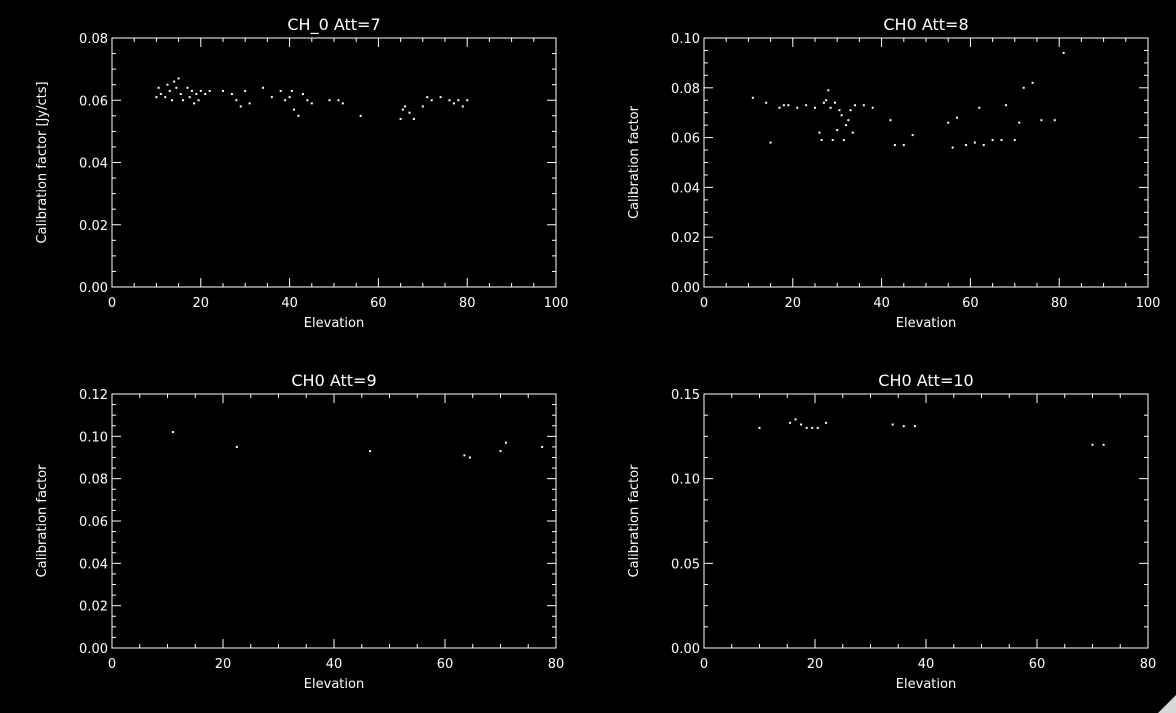 Image resolution: width=1176 pixels, height=713 pixels. I want to click on x-tick-label: 20, so click(793, 303).